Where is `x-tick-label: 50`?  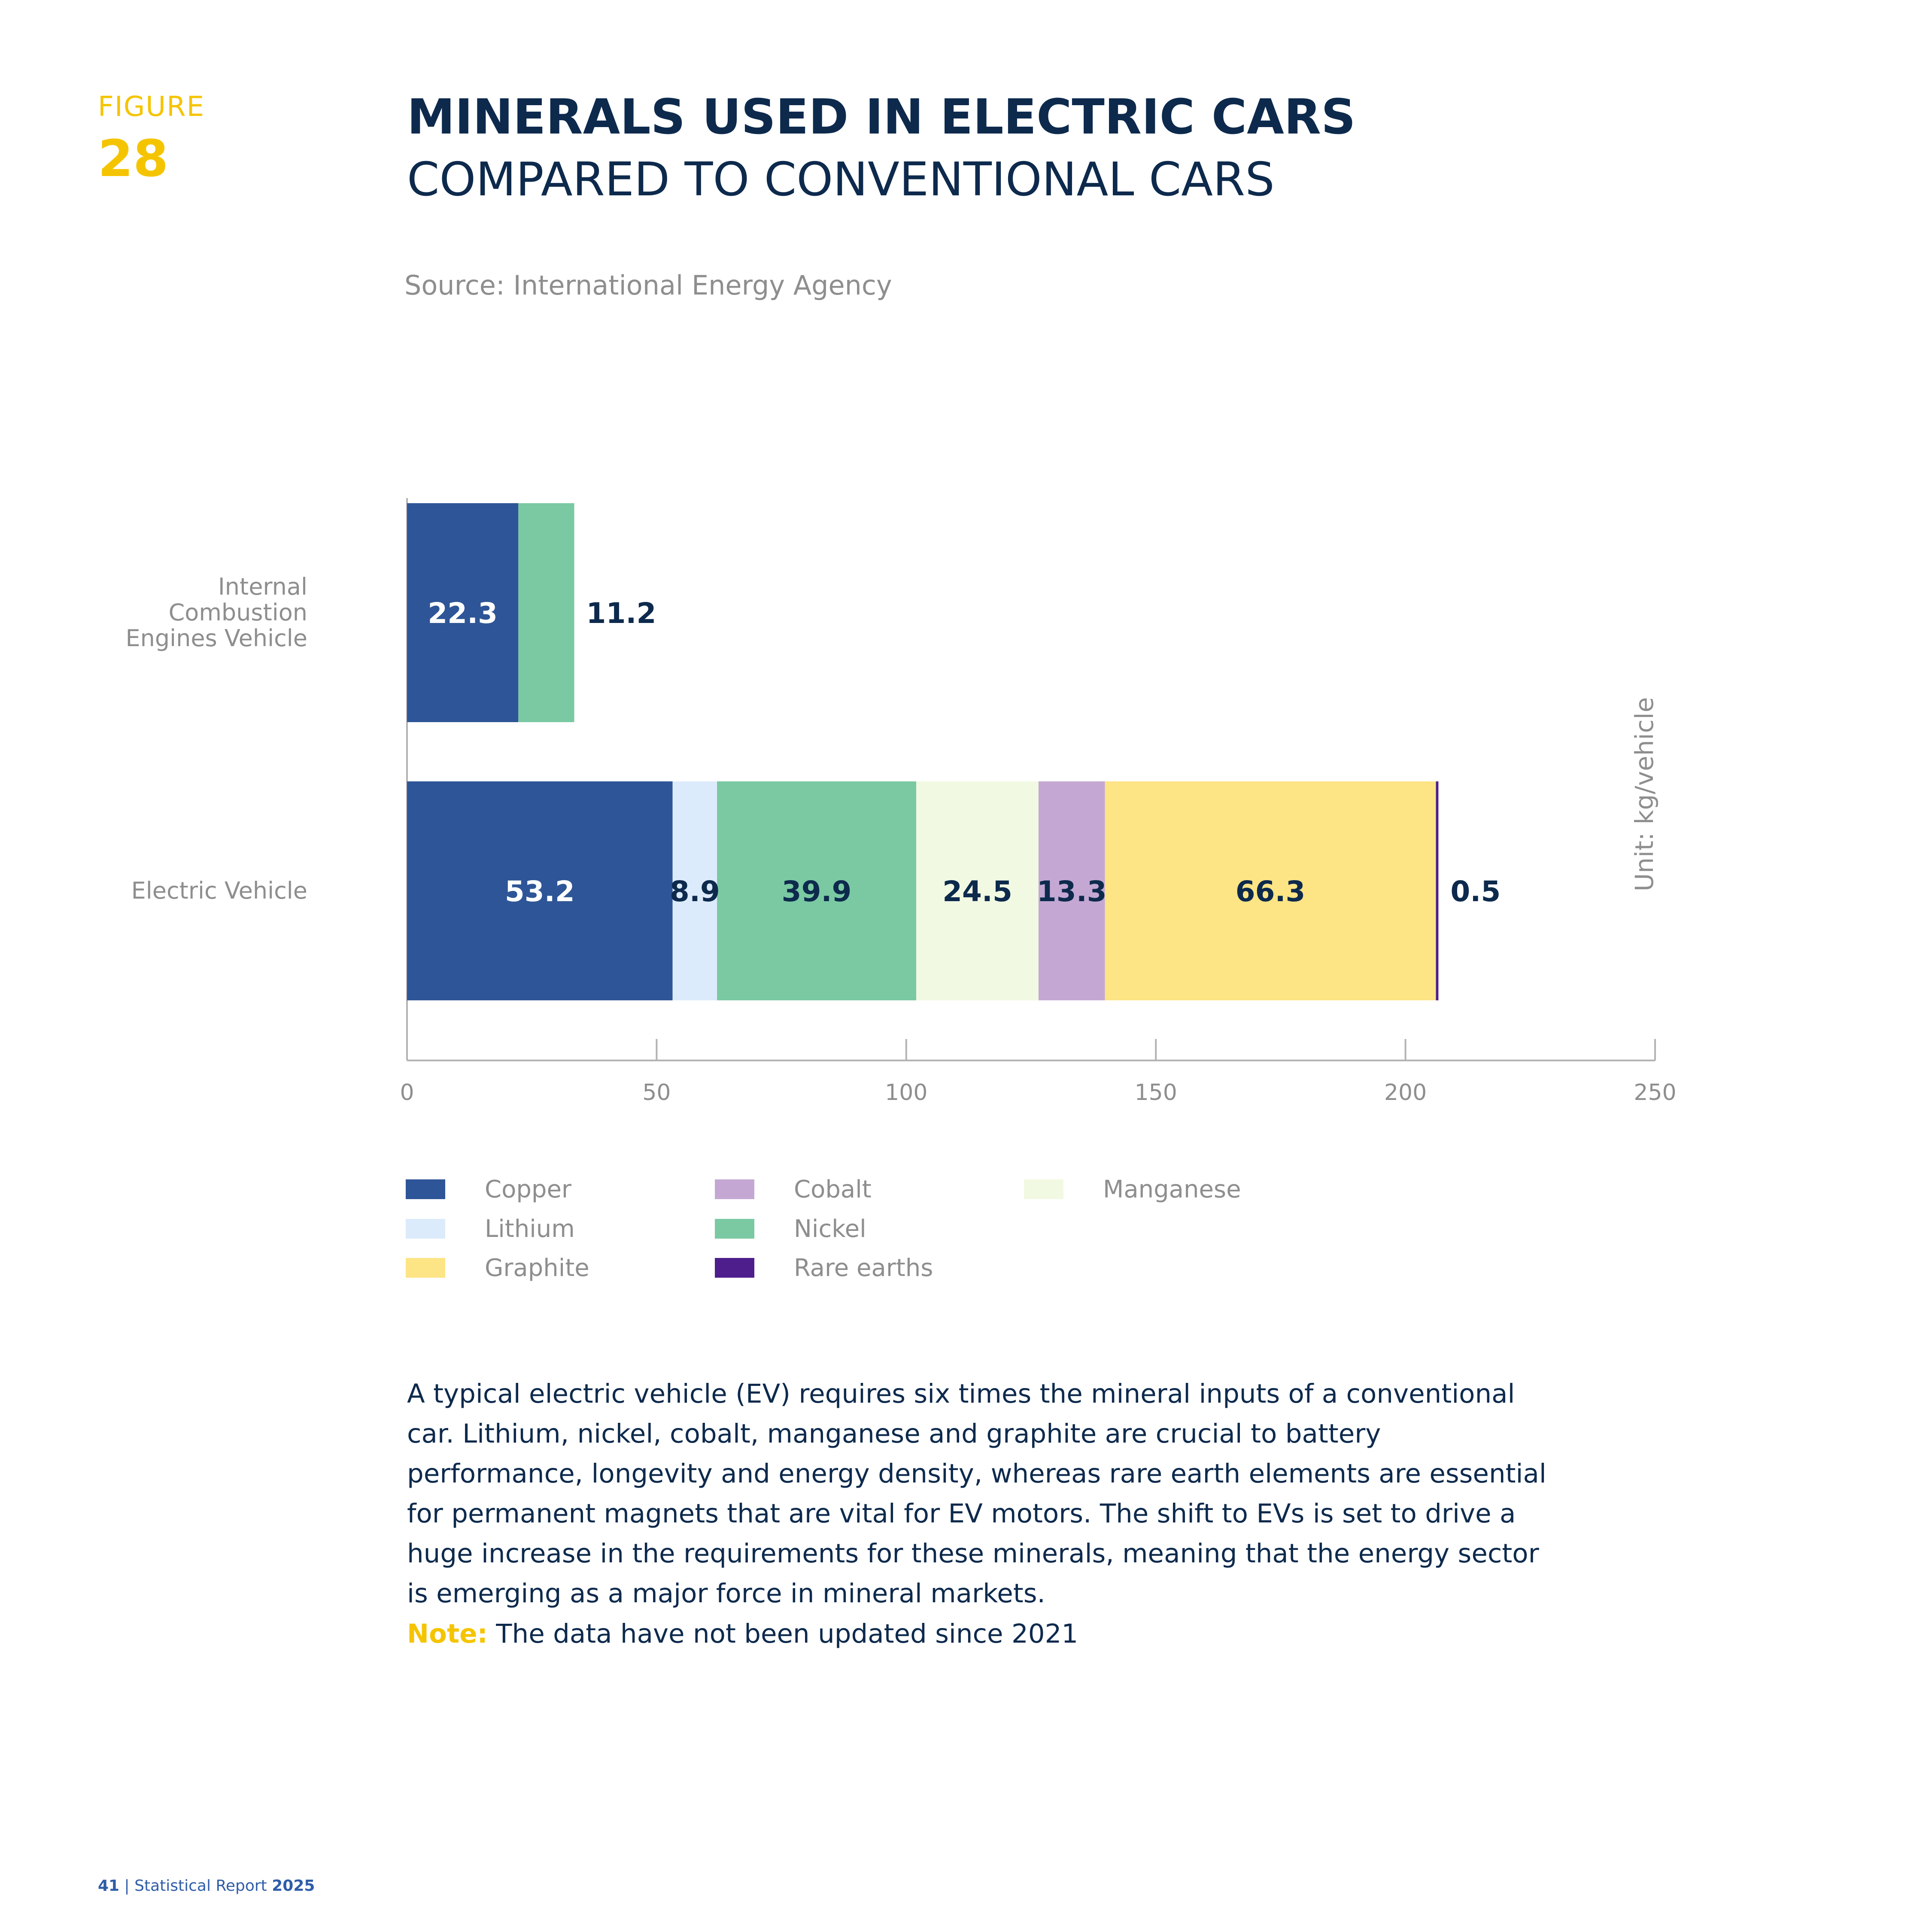 x-tick-label: 50 is located at coordinates (656, 1093).